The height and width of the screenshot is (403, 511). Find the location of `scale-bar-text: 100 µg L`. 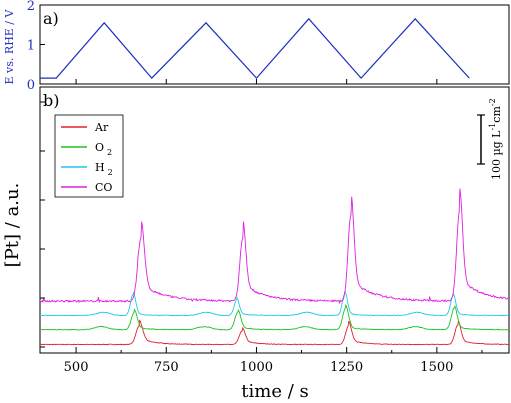

scale-bar-text: 100 µg L is located at coordinates (496, 155).